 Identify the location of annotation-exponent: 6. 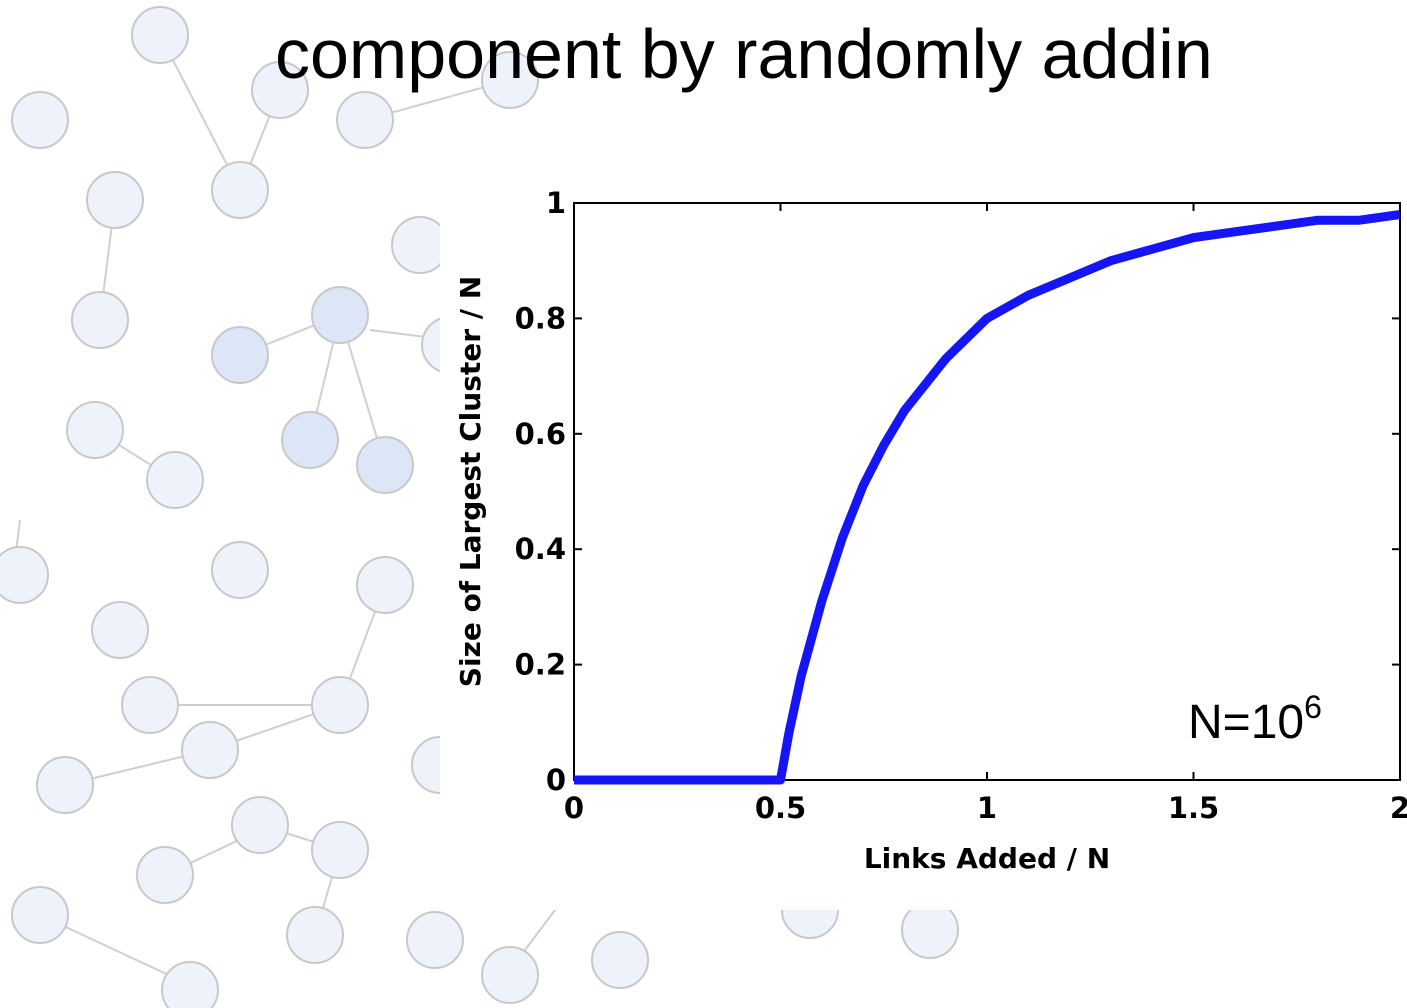
(1313, 707).